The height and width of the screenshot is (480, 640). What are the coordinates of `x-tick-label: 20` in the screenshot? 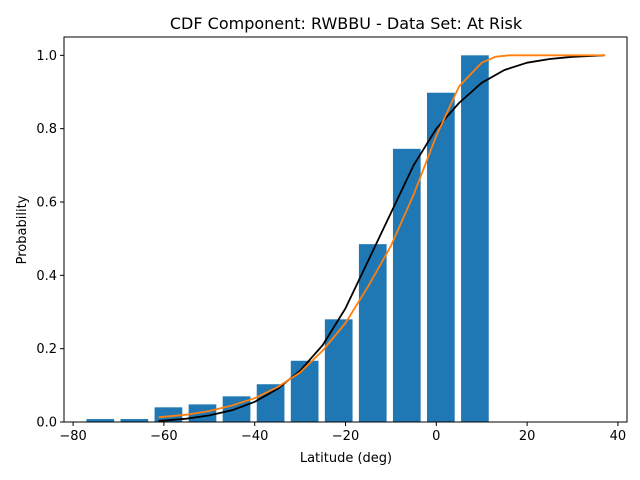 It's located at (527, 436).